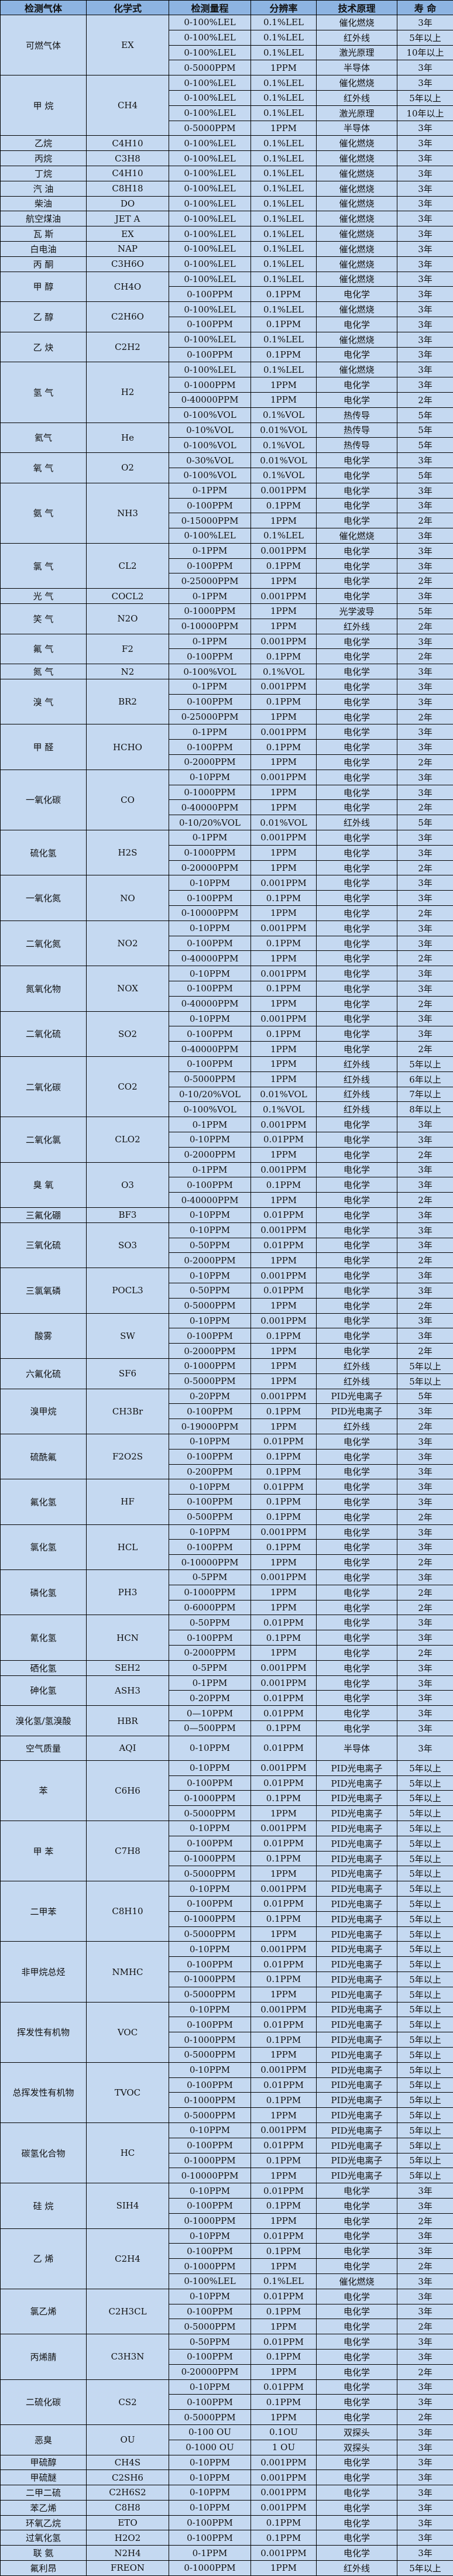  Describe the element at coordinates (44, 144) in the screenshot. I see `gas-name-cell: 乙烷` at that location.